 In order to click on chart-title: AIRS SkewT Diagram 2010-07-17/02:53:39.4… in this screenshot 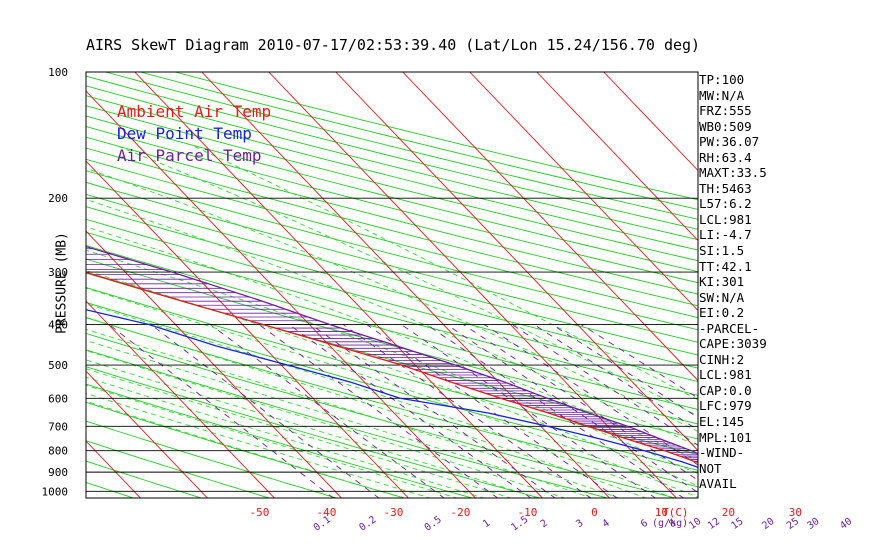, I will do `click(393, 45)`.